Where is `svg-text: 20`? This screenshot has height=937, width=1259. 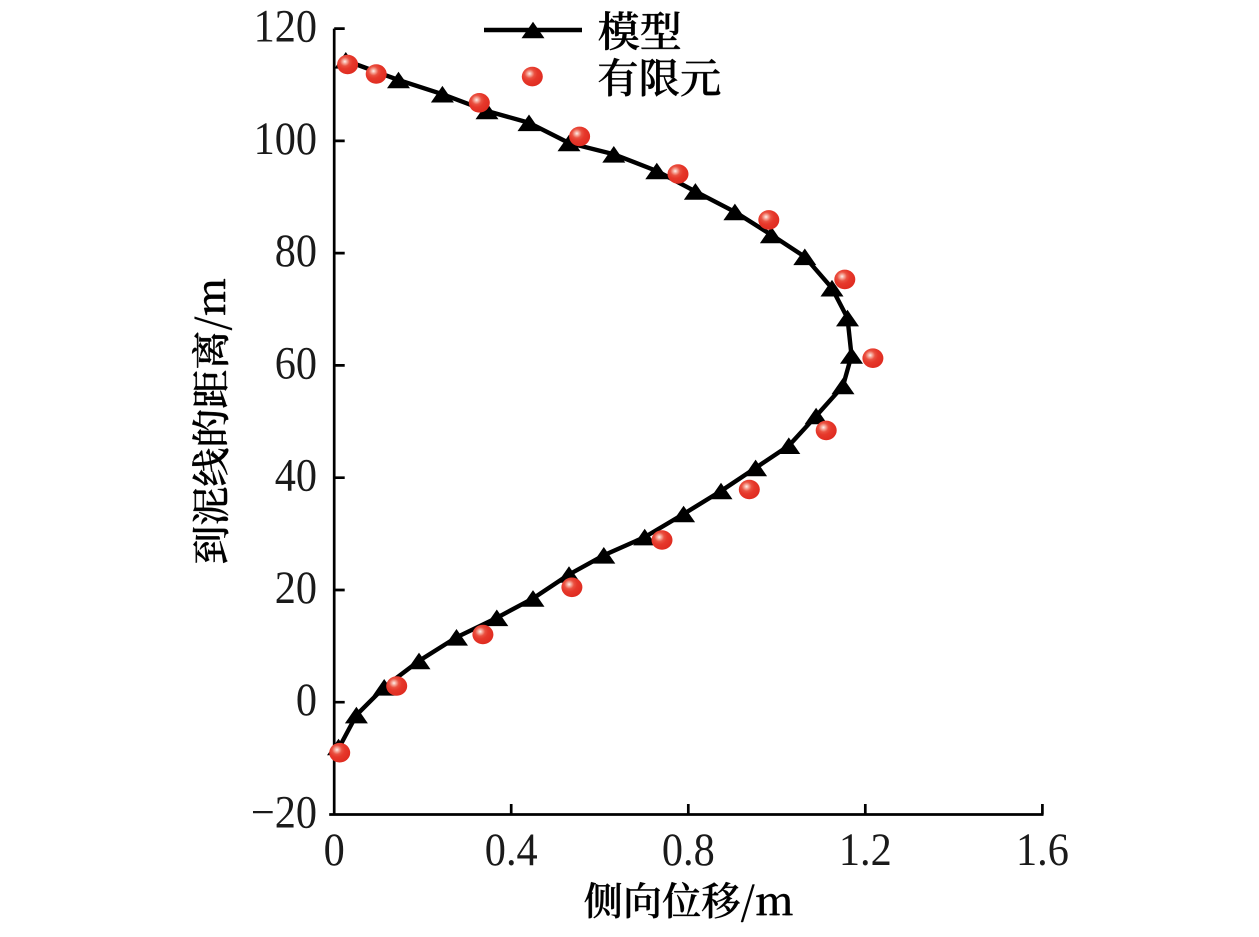
svg-text: 20 is located at coordinates (296, 587).